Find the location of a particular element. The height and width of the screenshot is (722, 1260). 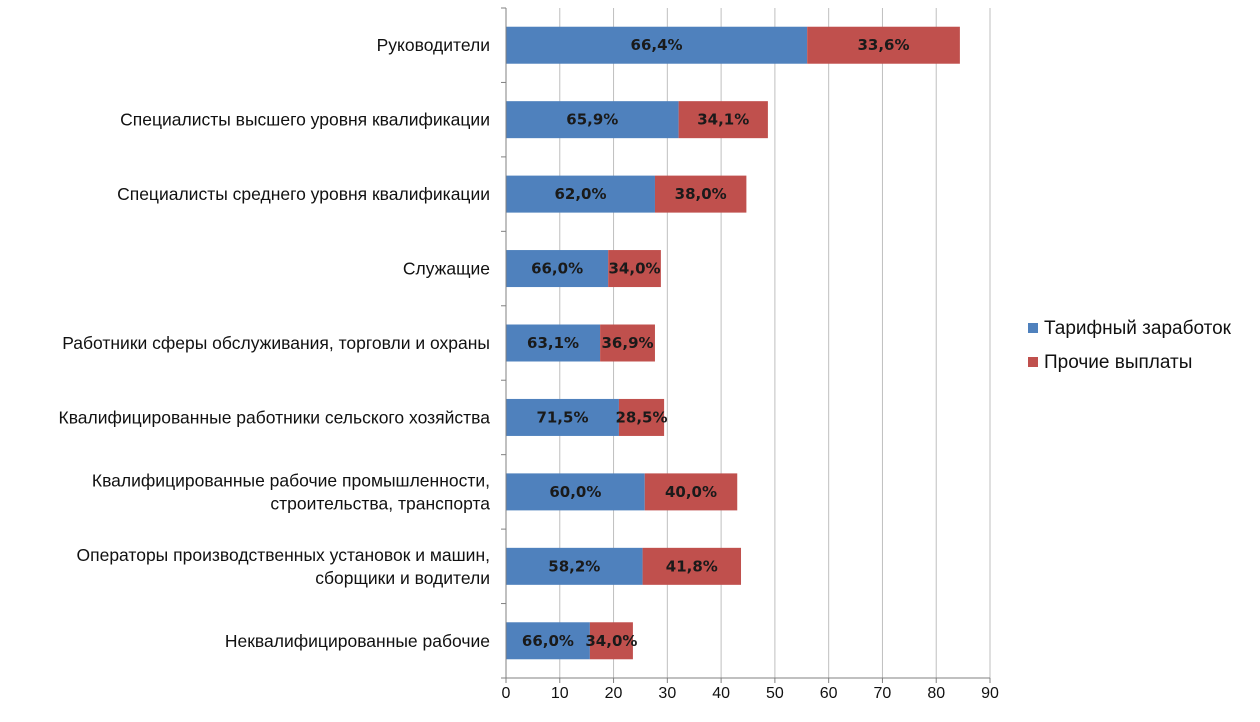

data-label: 36,9% is located at coordinates (628, 343).